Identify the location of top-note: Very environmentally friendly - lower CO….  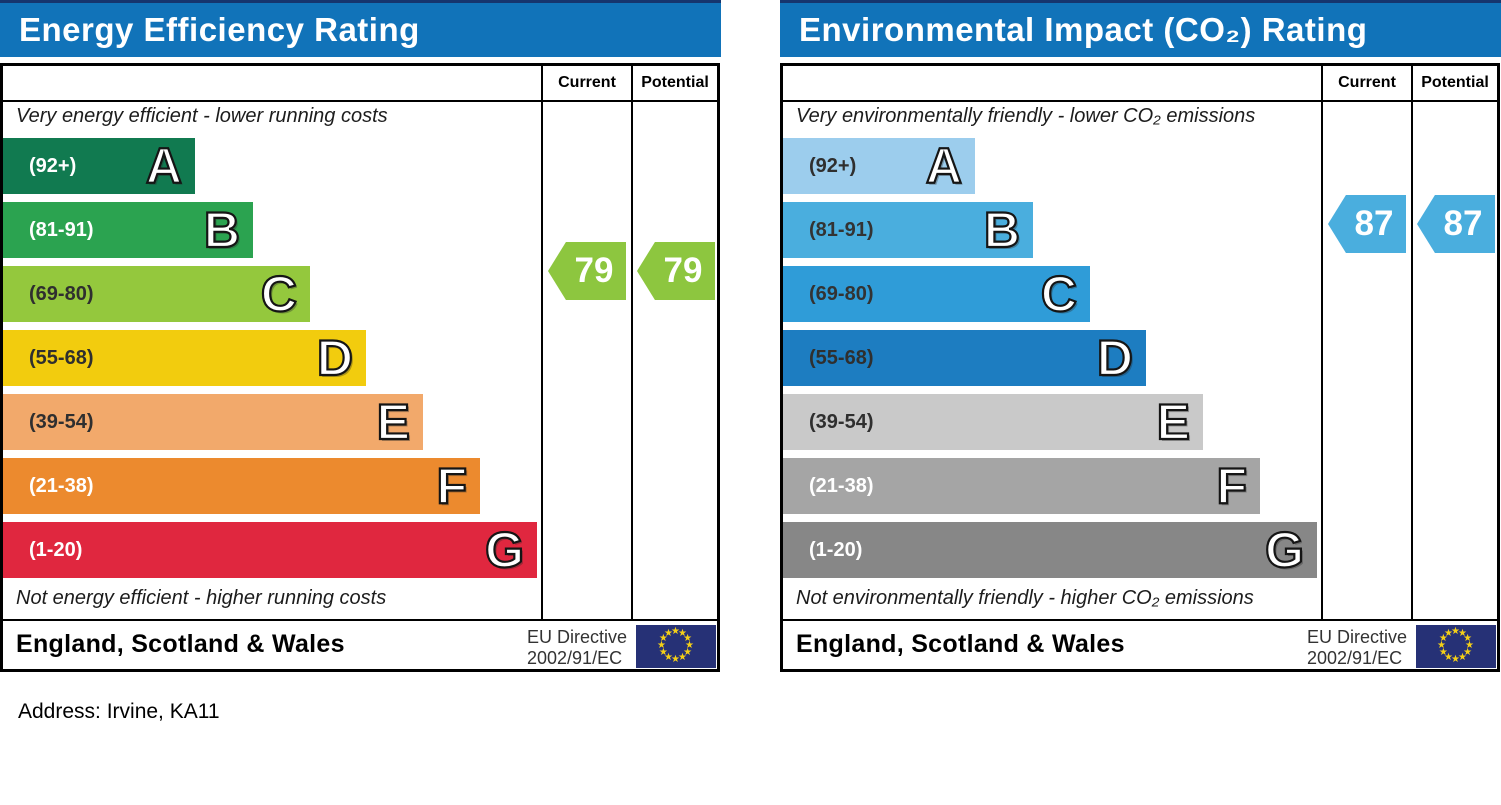
(1026, 116).